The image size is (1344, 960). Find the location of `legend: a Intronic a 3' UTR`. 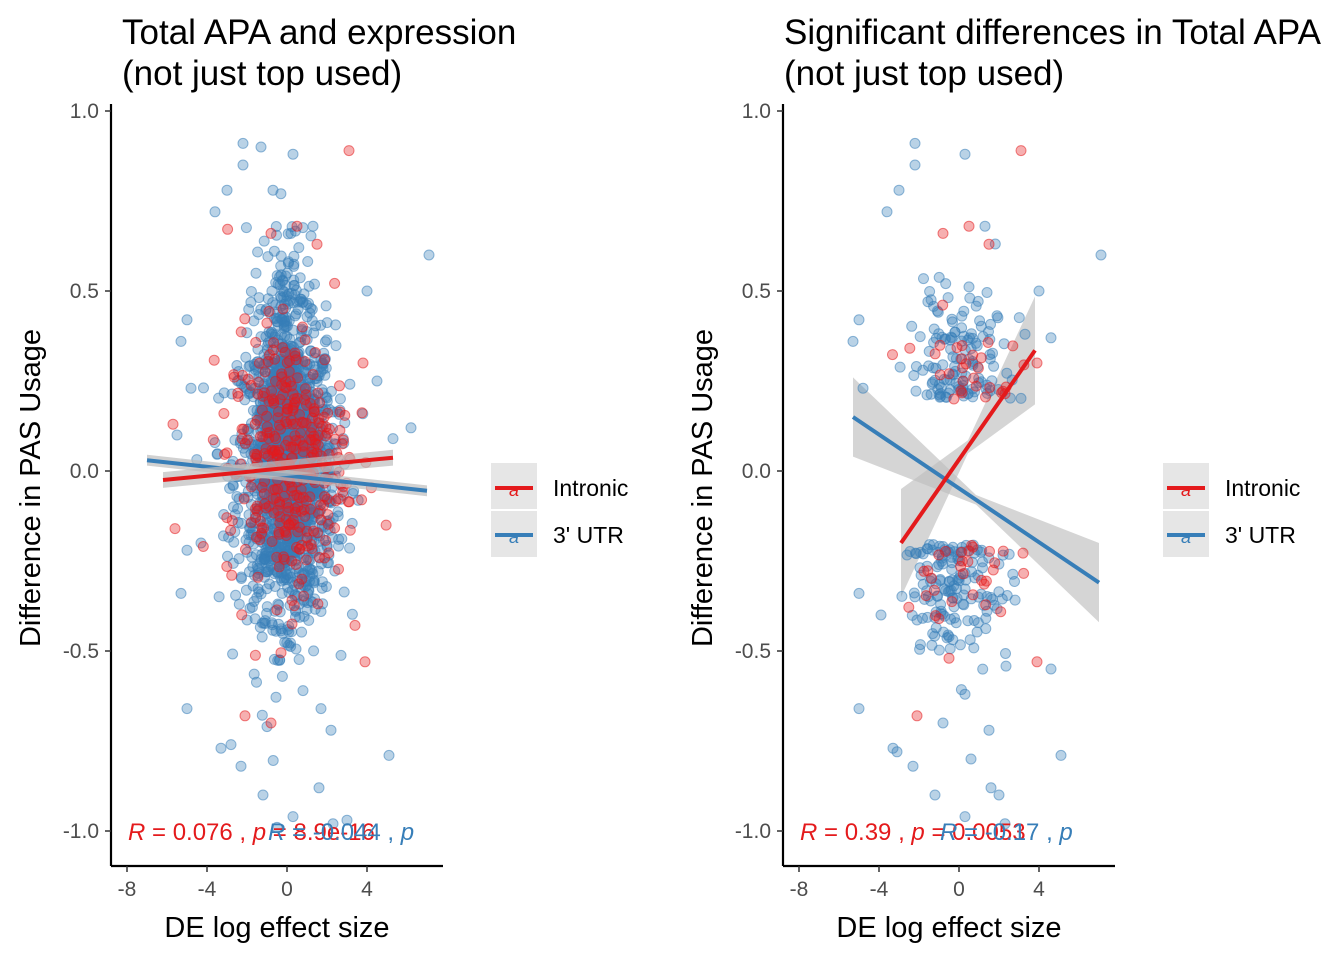

legend: a Intronic a 3' UTR is located at coordinates (1231, 510).